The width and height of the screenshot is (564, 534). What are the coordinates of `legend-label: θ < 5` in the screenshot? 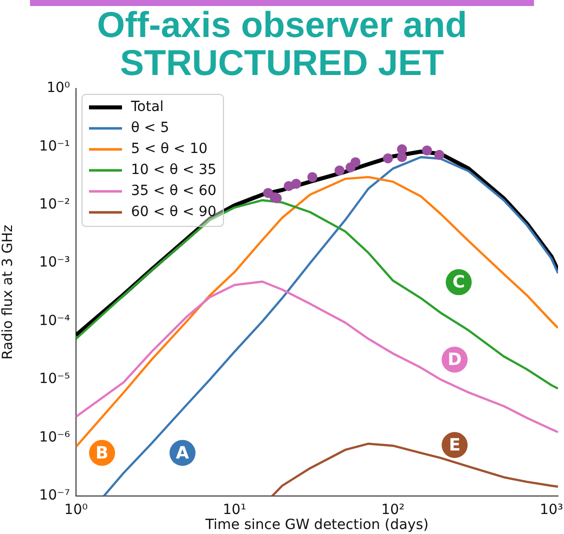 It's located at (150, 128).